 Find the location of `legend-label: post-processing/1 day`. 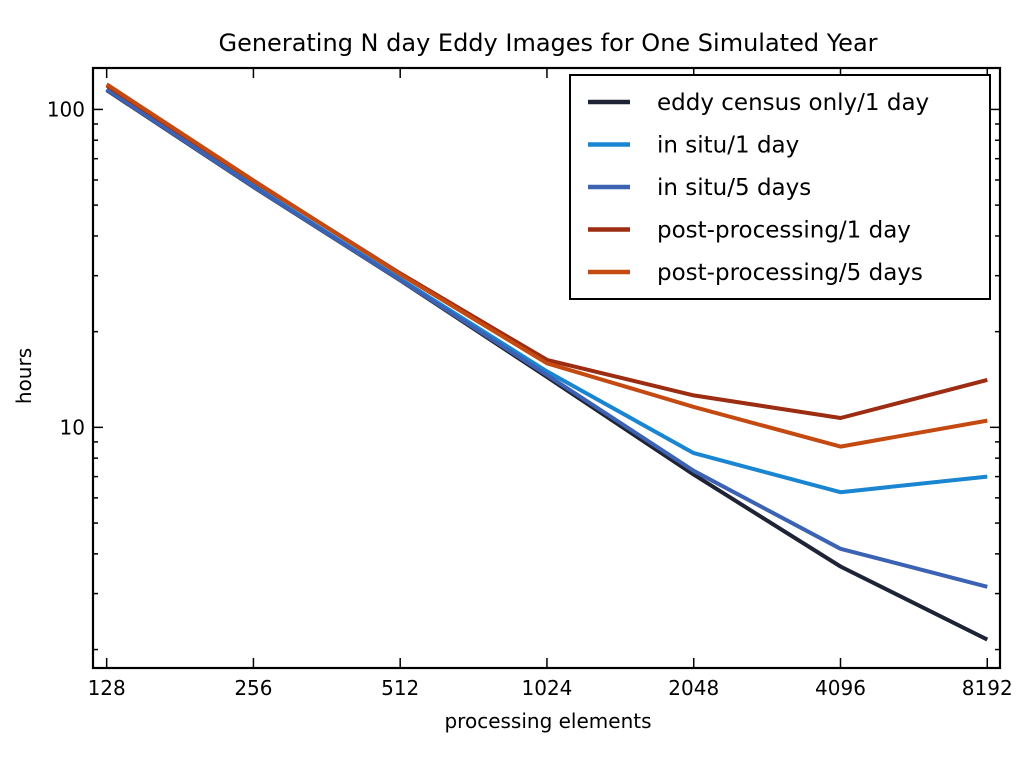

legend-label: post-processing/1 day is located at coordinates (784, 231).